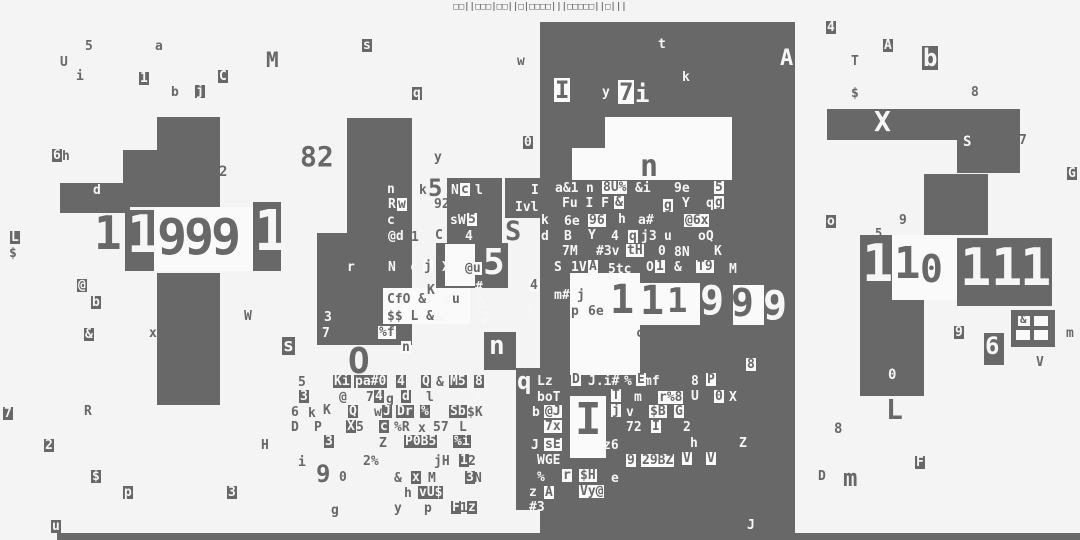 The width and height of the screenshot is (1080, 540). What do you see at coordinates (549, 460) in the screenshot?
I see `glyph: WGE` at bounding box center [549, 460].